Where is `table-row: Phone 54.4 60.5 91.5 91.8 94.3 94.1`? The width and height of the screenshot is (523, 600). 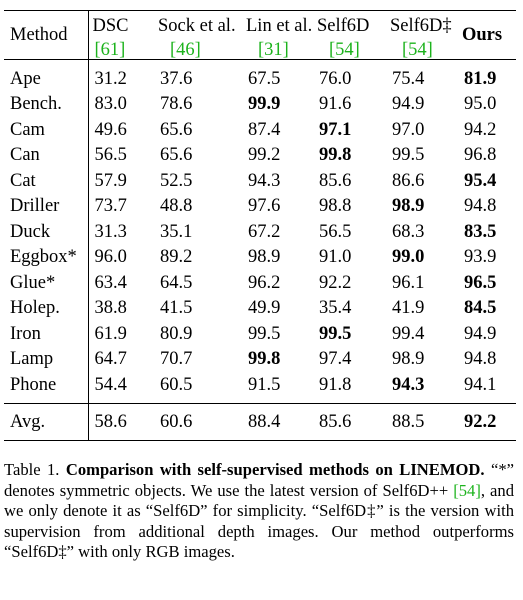 table-row: Phone 54.4 60.5 91.5 91.8 94.3 94.1 is located at coordinates (260, 387).